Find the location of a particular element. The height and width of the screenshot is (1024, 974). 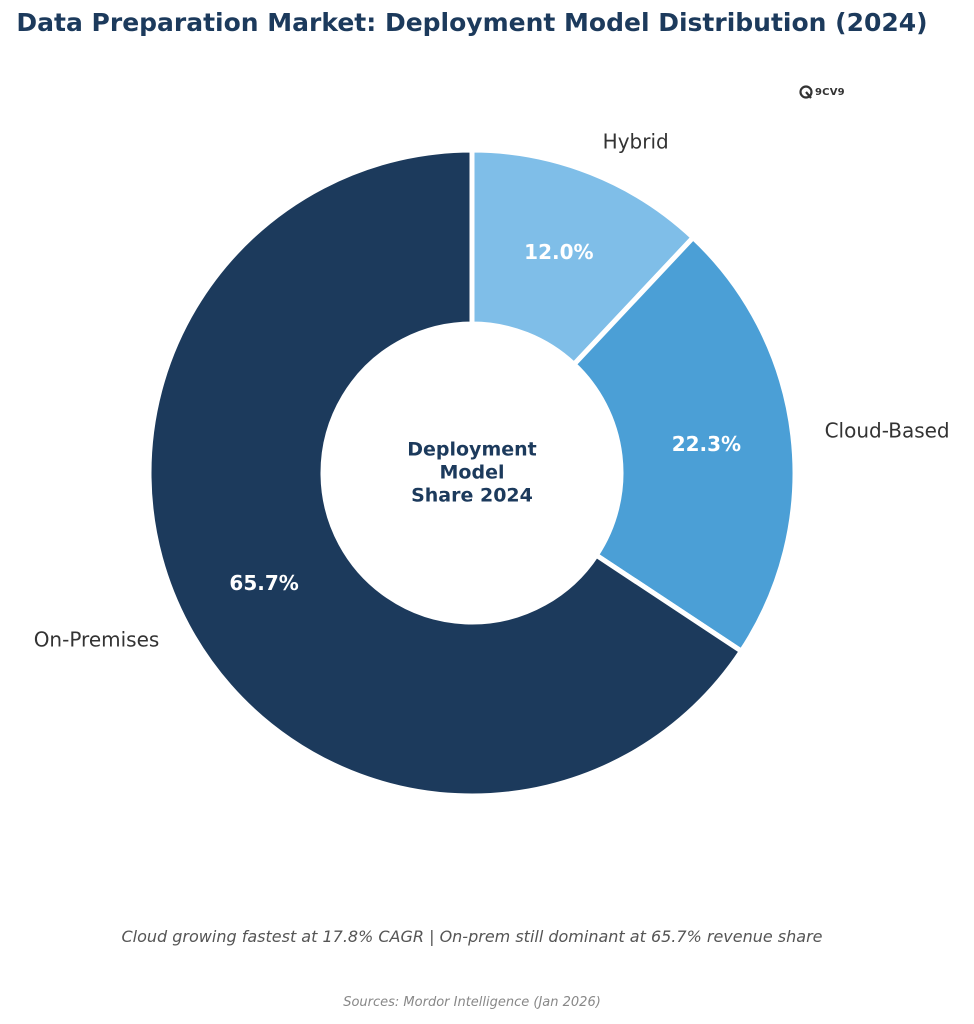

category-label-hybrid: Hybrid is located at coordinates (636, 141).